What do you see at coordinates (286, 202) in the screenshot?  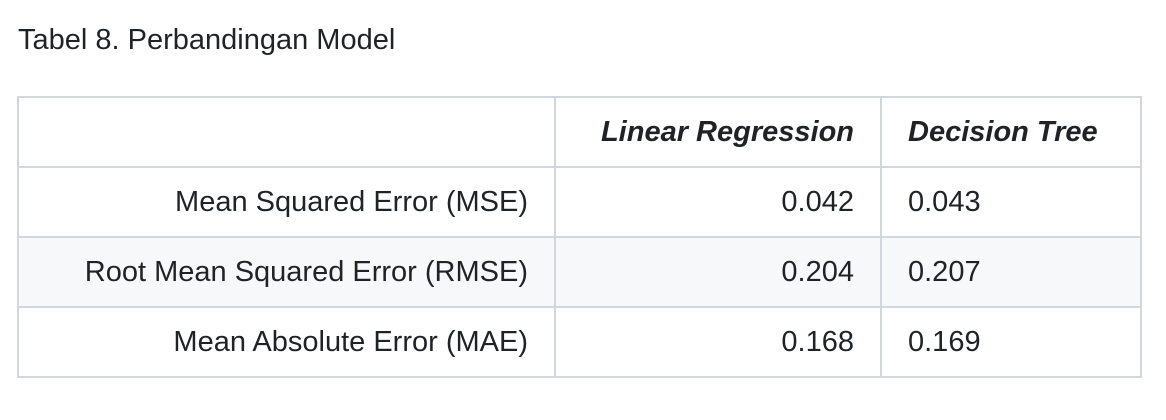 I see `metric-label: Mean Squared Error (MSE)` at bounding box center [286, 202].